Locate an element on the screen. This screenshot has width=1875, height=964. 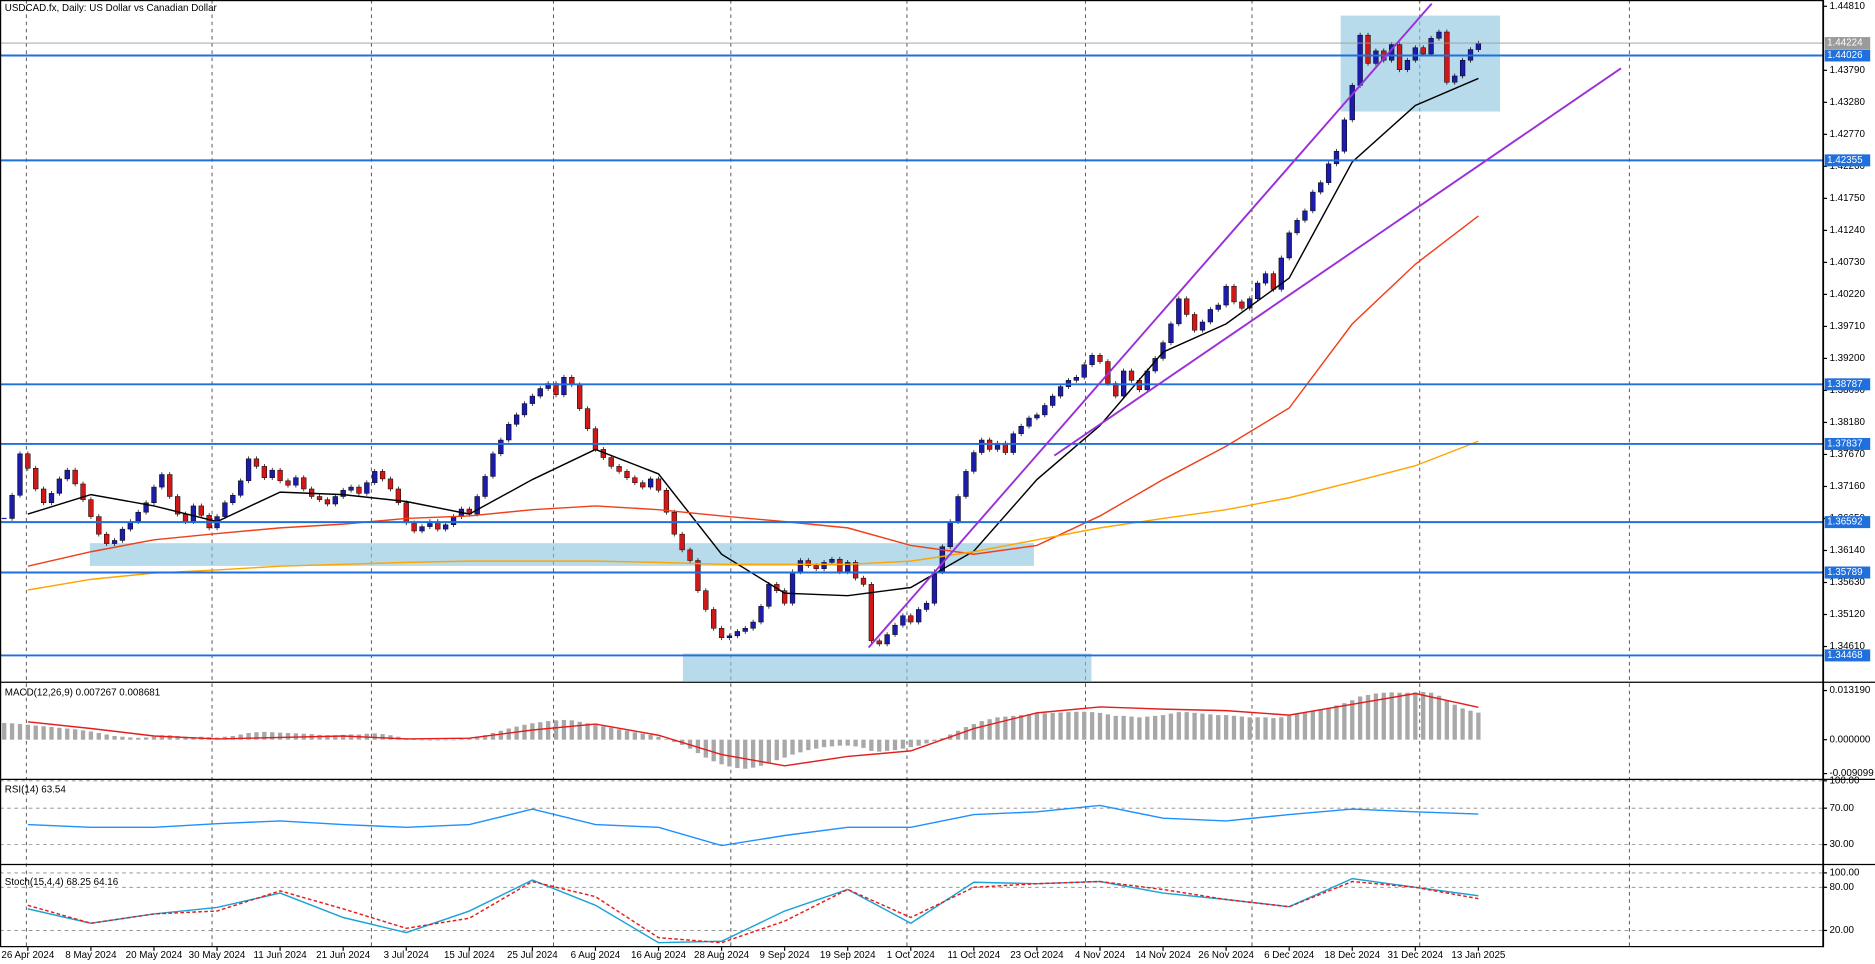
x-tick-label: 31 Dec 2024 is located at coordinates (1416, 955).